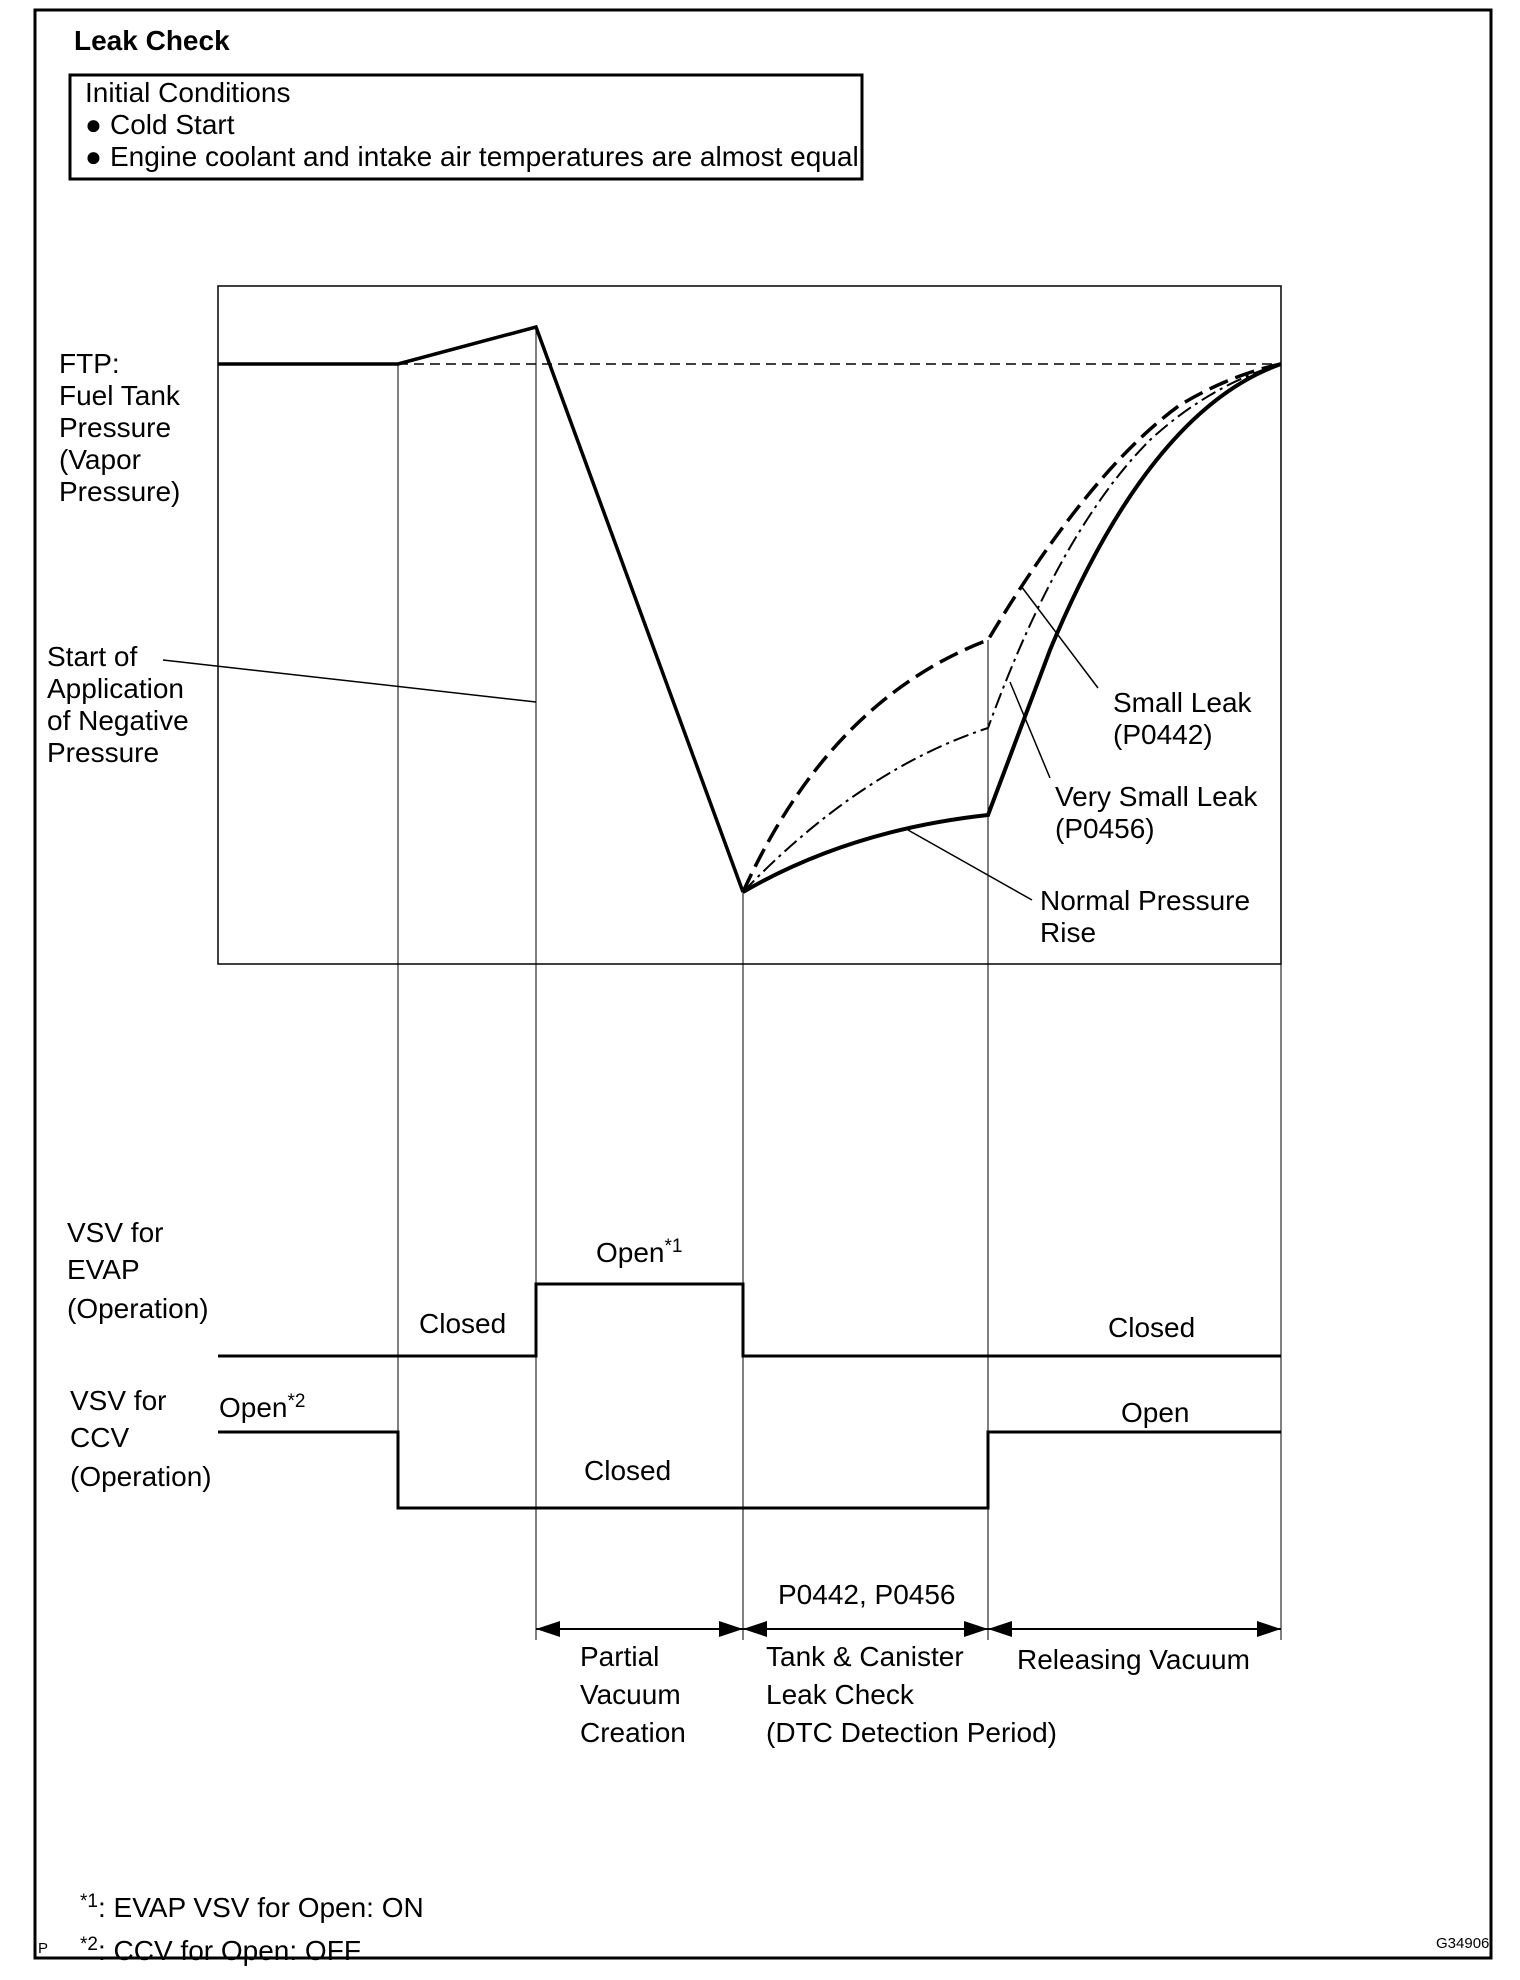 The image size is (1520, 1980). What do you see at coordinates (481, 608) in the screenshot?
I see `ftp-pressure-curve` at bounding box center [481, 608].